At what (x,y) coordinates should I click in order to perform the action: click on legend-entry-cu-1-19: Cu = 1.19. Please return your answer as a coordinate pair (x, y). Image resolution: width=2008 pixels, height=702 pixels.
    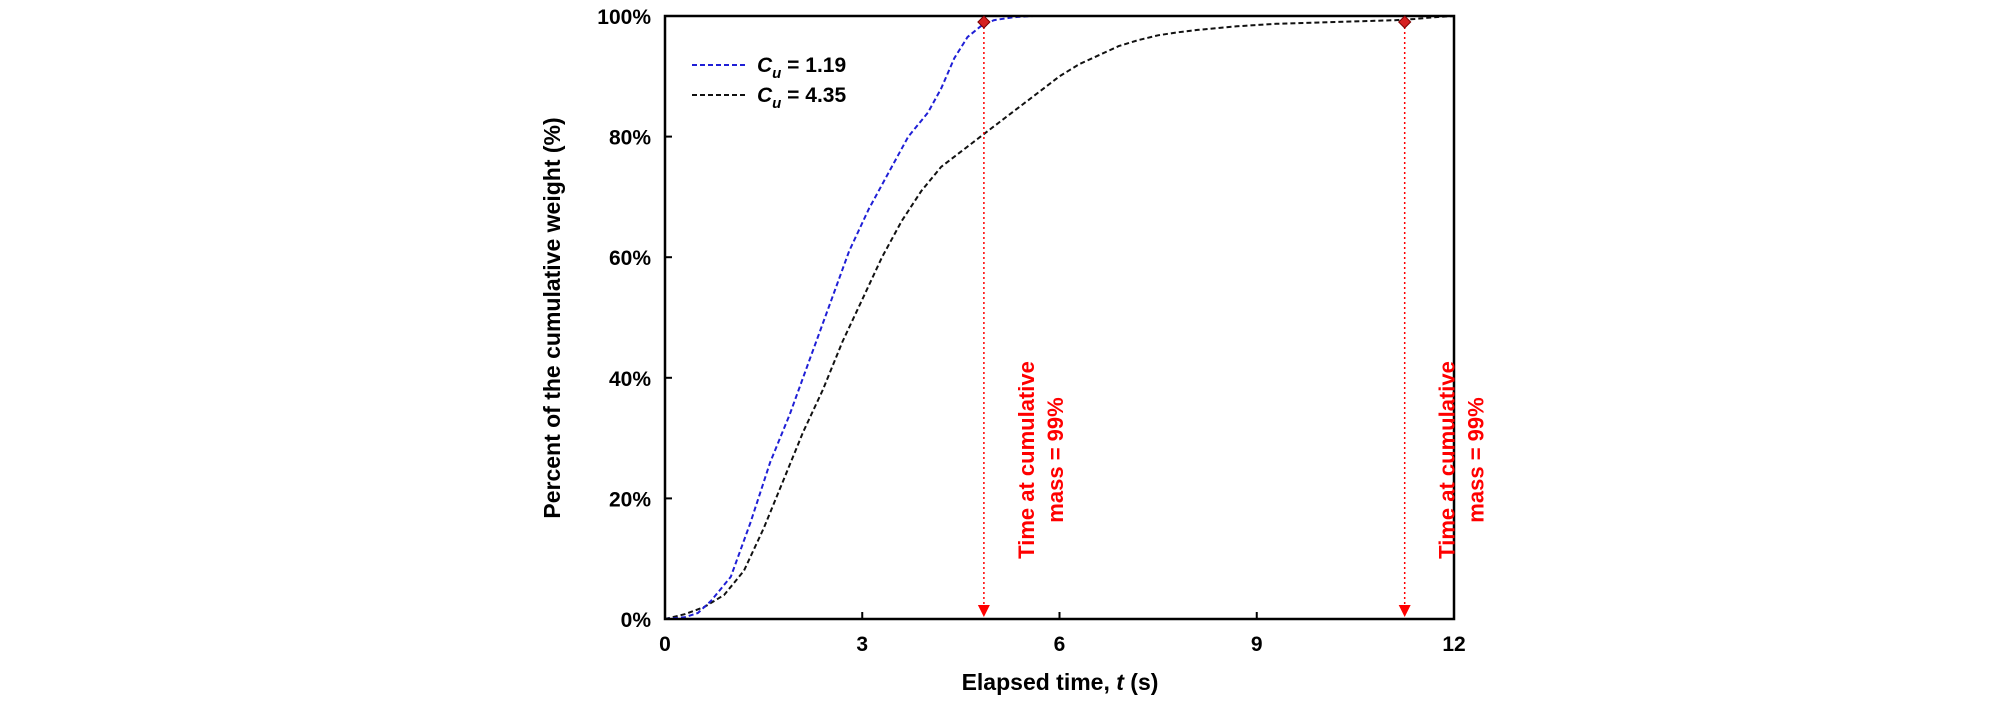
    Looking at the image, I should click on (769, 68).